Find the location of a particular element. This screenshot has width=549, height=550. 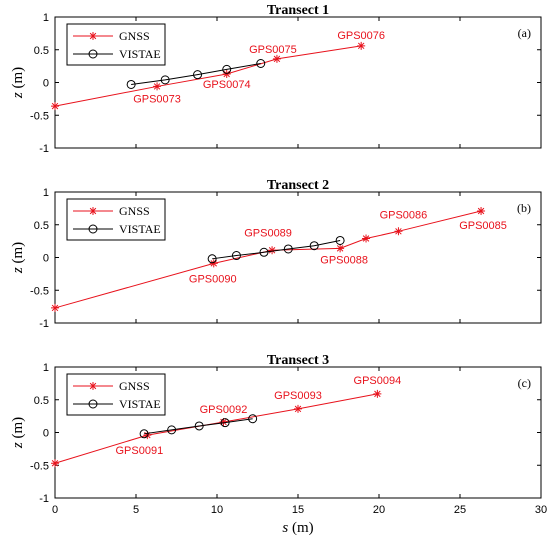

gps-label: GPS0094 is located at coordinates (378, 381).